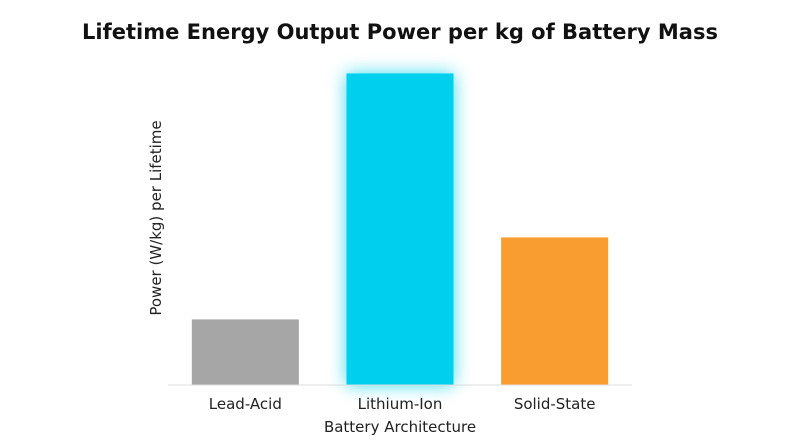 The width and height of the screenshot is (800, 447). I want to click on x-tick-label-solid-state: Solid-State, so click(555, 404).